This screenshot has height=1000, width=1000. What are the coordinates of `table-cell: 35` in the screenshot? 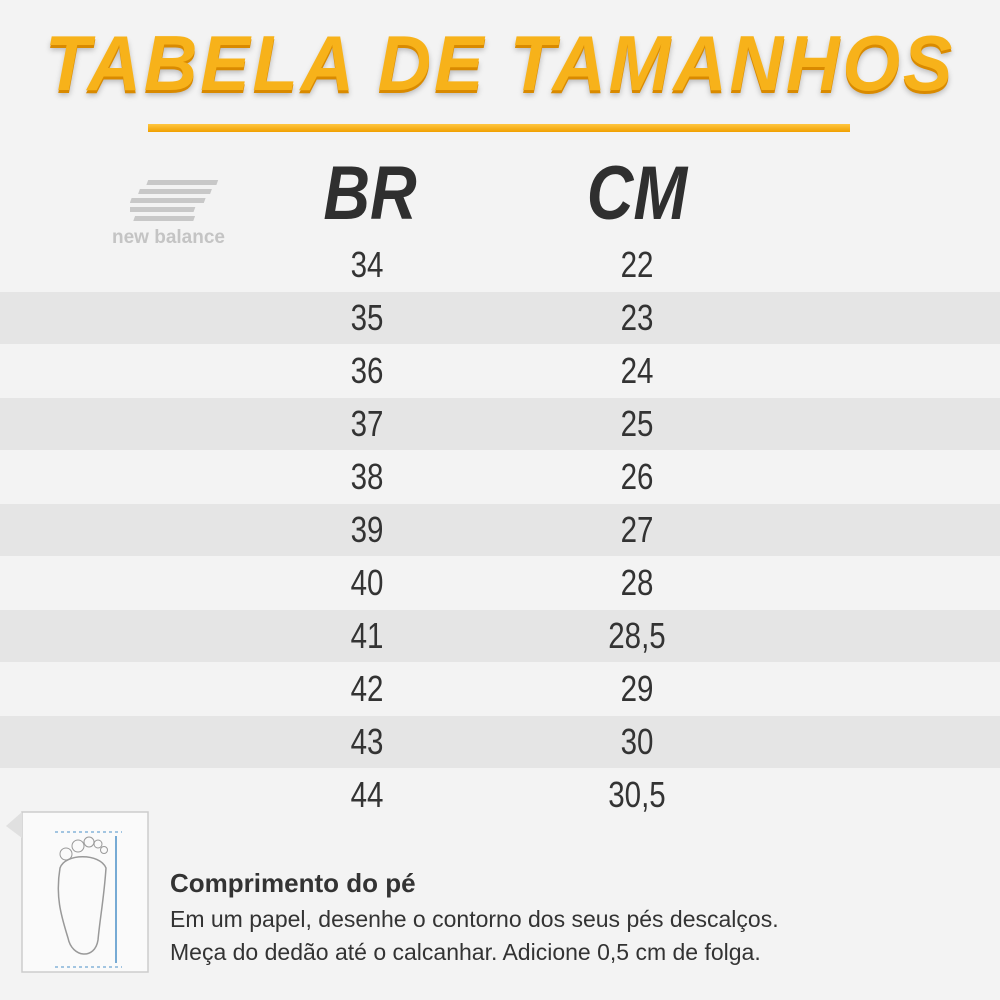 It's located at (367, 317).